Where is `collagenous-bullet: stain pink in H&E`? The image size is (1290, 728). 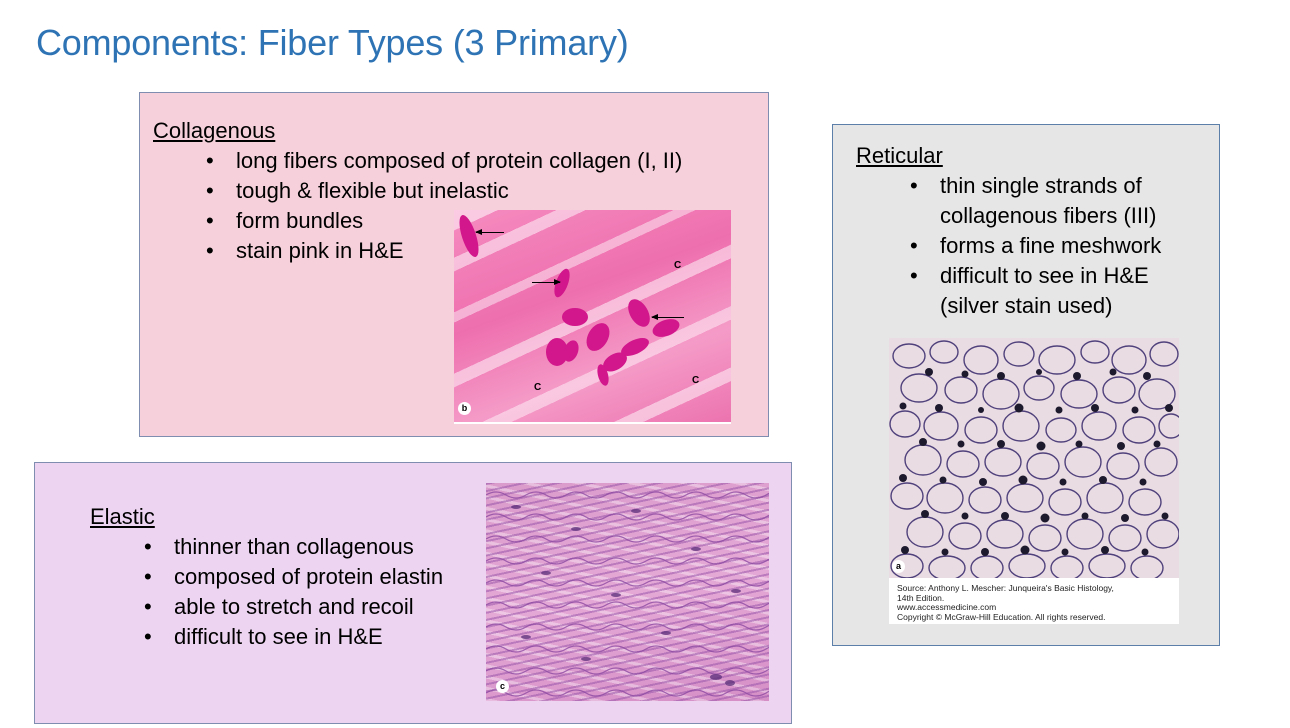
collagenous-bullet: stain pink in H&E is located at coordinates (444, 251).